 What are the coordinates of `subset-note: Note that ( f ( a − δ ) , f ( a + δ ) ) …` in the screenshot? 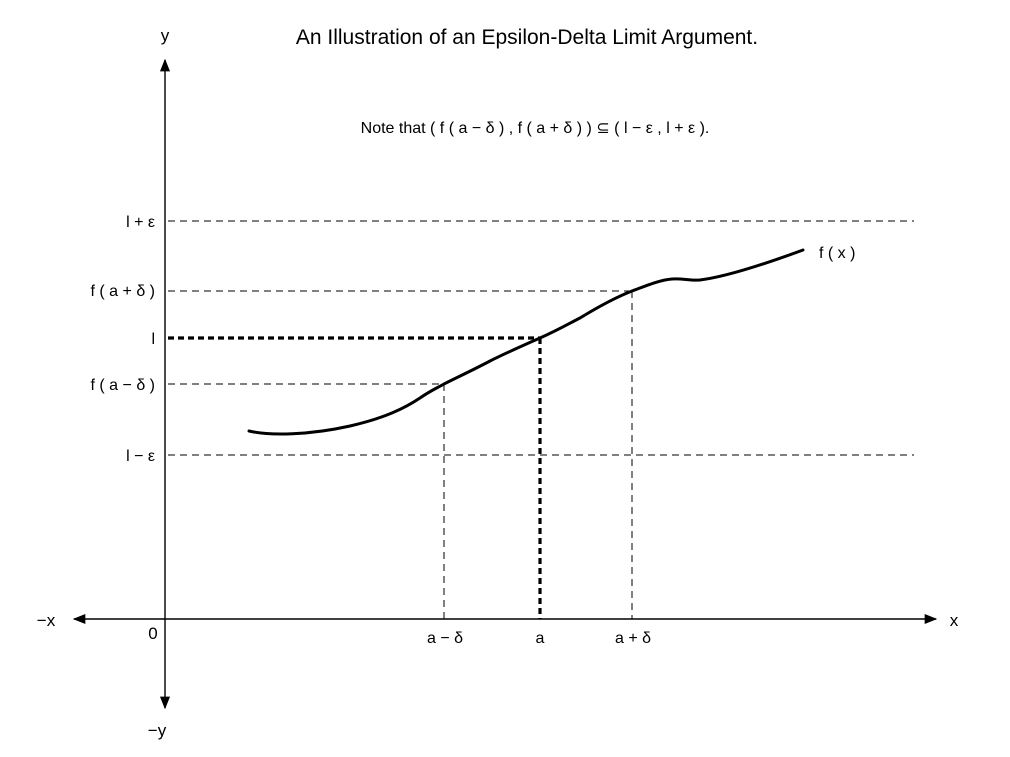 It's located at (535, 128).